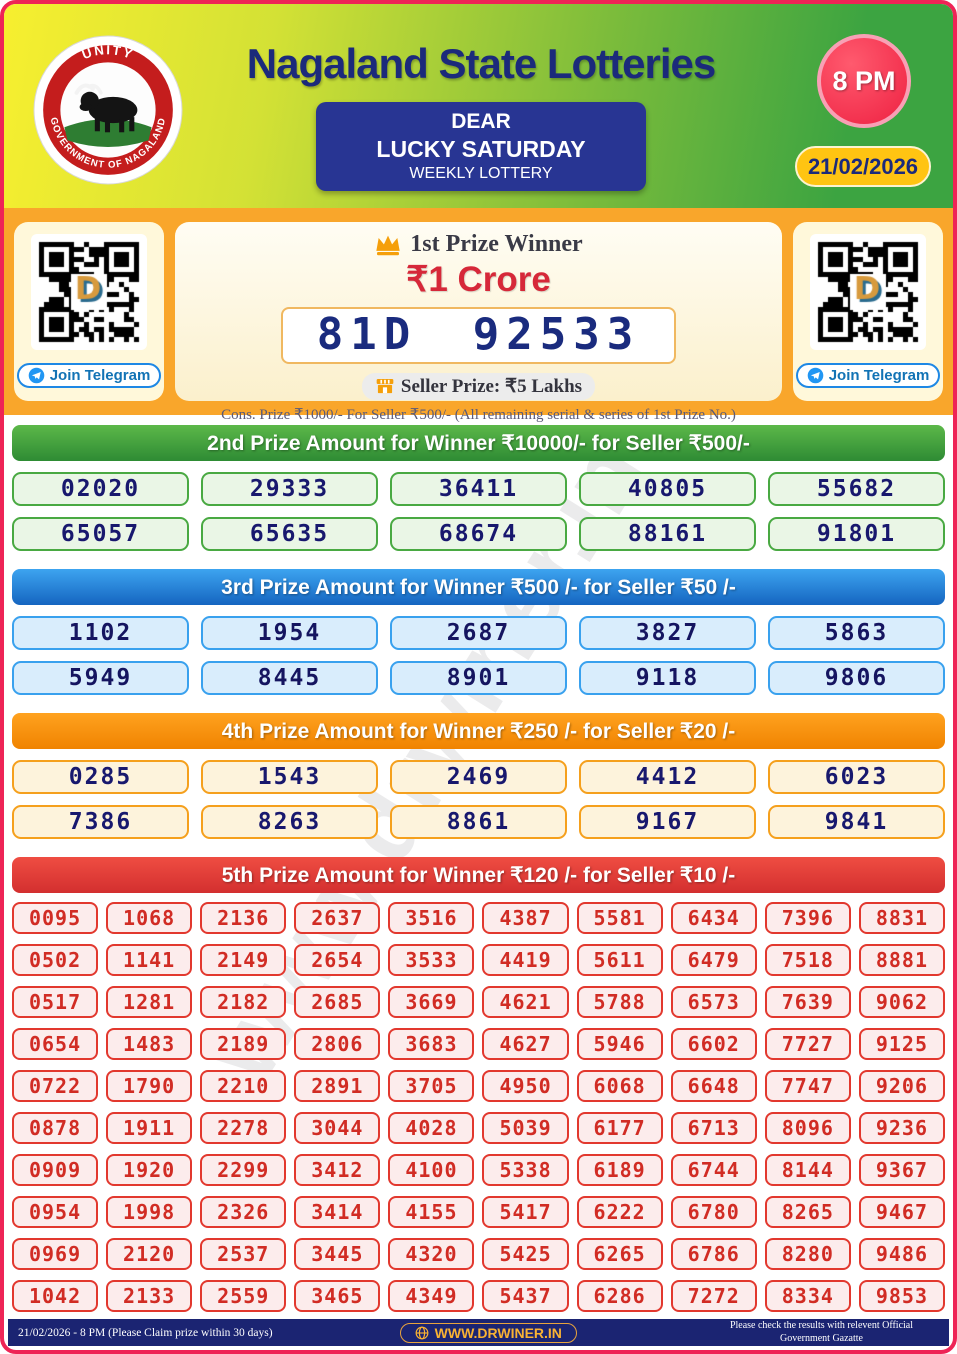  Describe the element at coordinates (149, 1002) in the screenshot. I see `prize-number: 1281` at that location.